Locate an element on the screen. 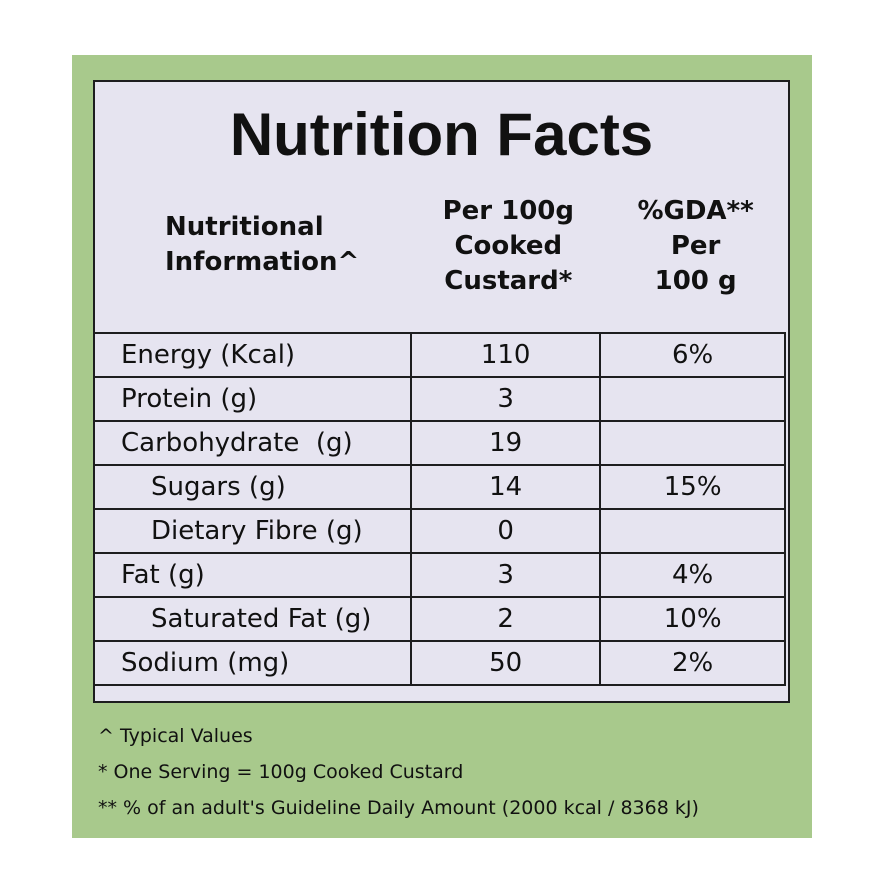 The height and width of the screenshot is (884, 884). header-cell: Nutritional Information^ is located at coordinates (254, 246).